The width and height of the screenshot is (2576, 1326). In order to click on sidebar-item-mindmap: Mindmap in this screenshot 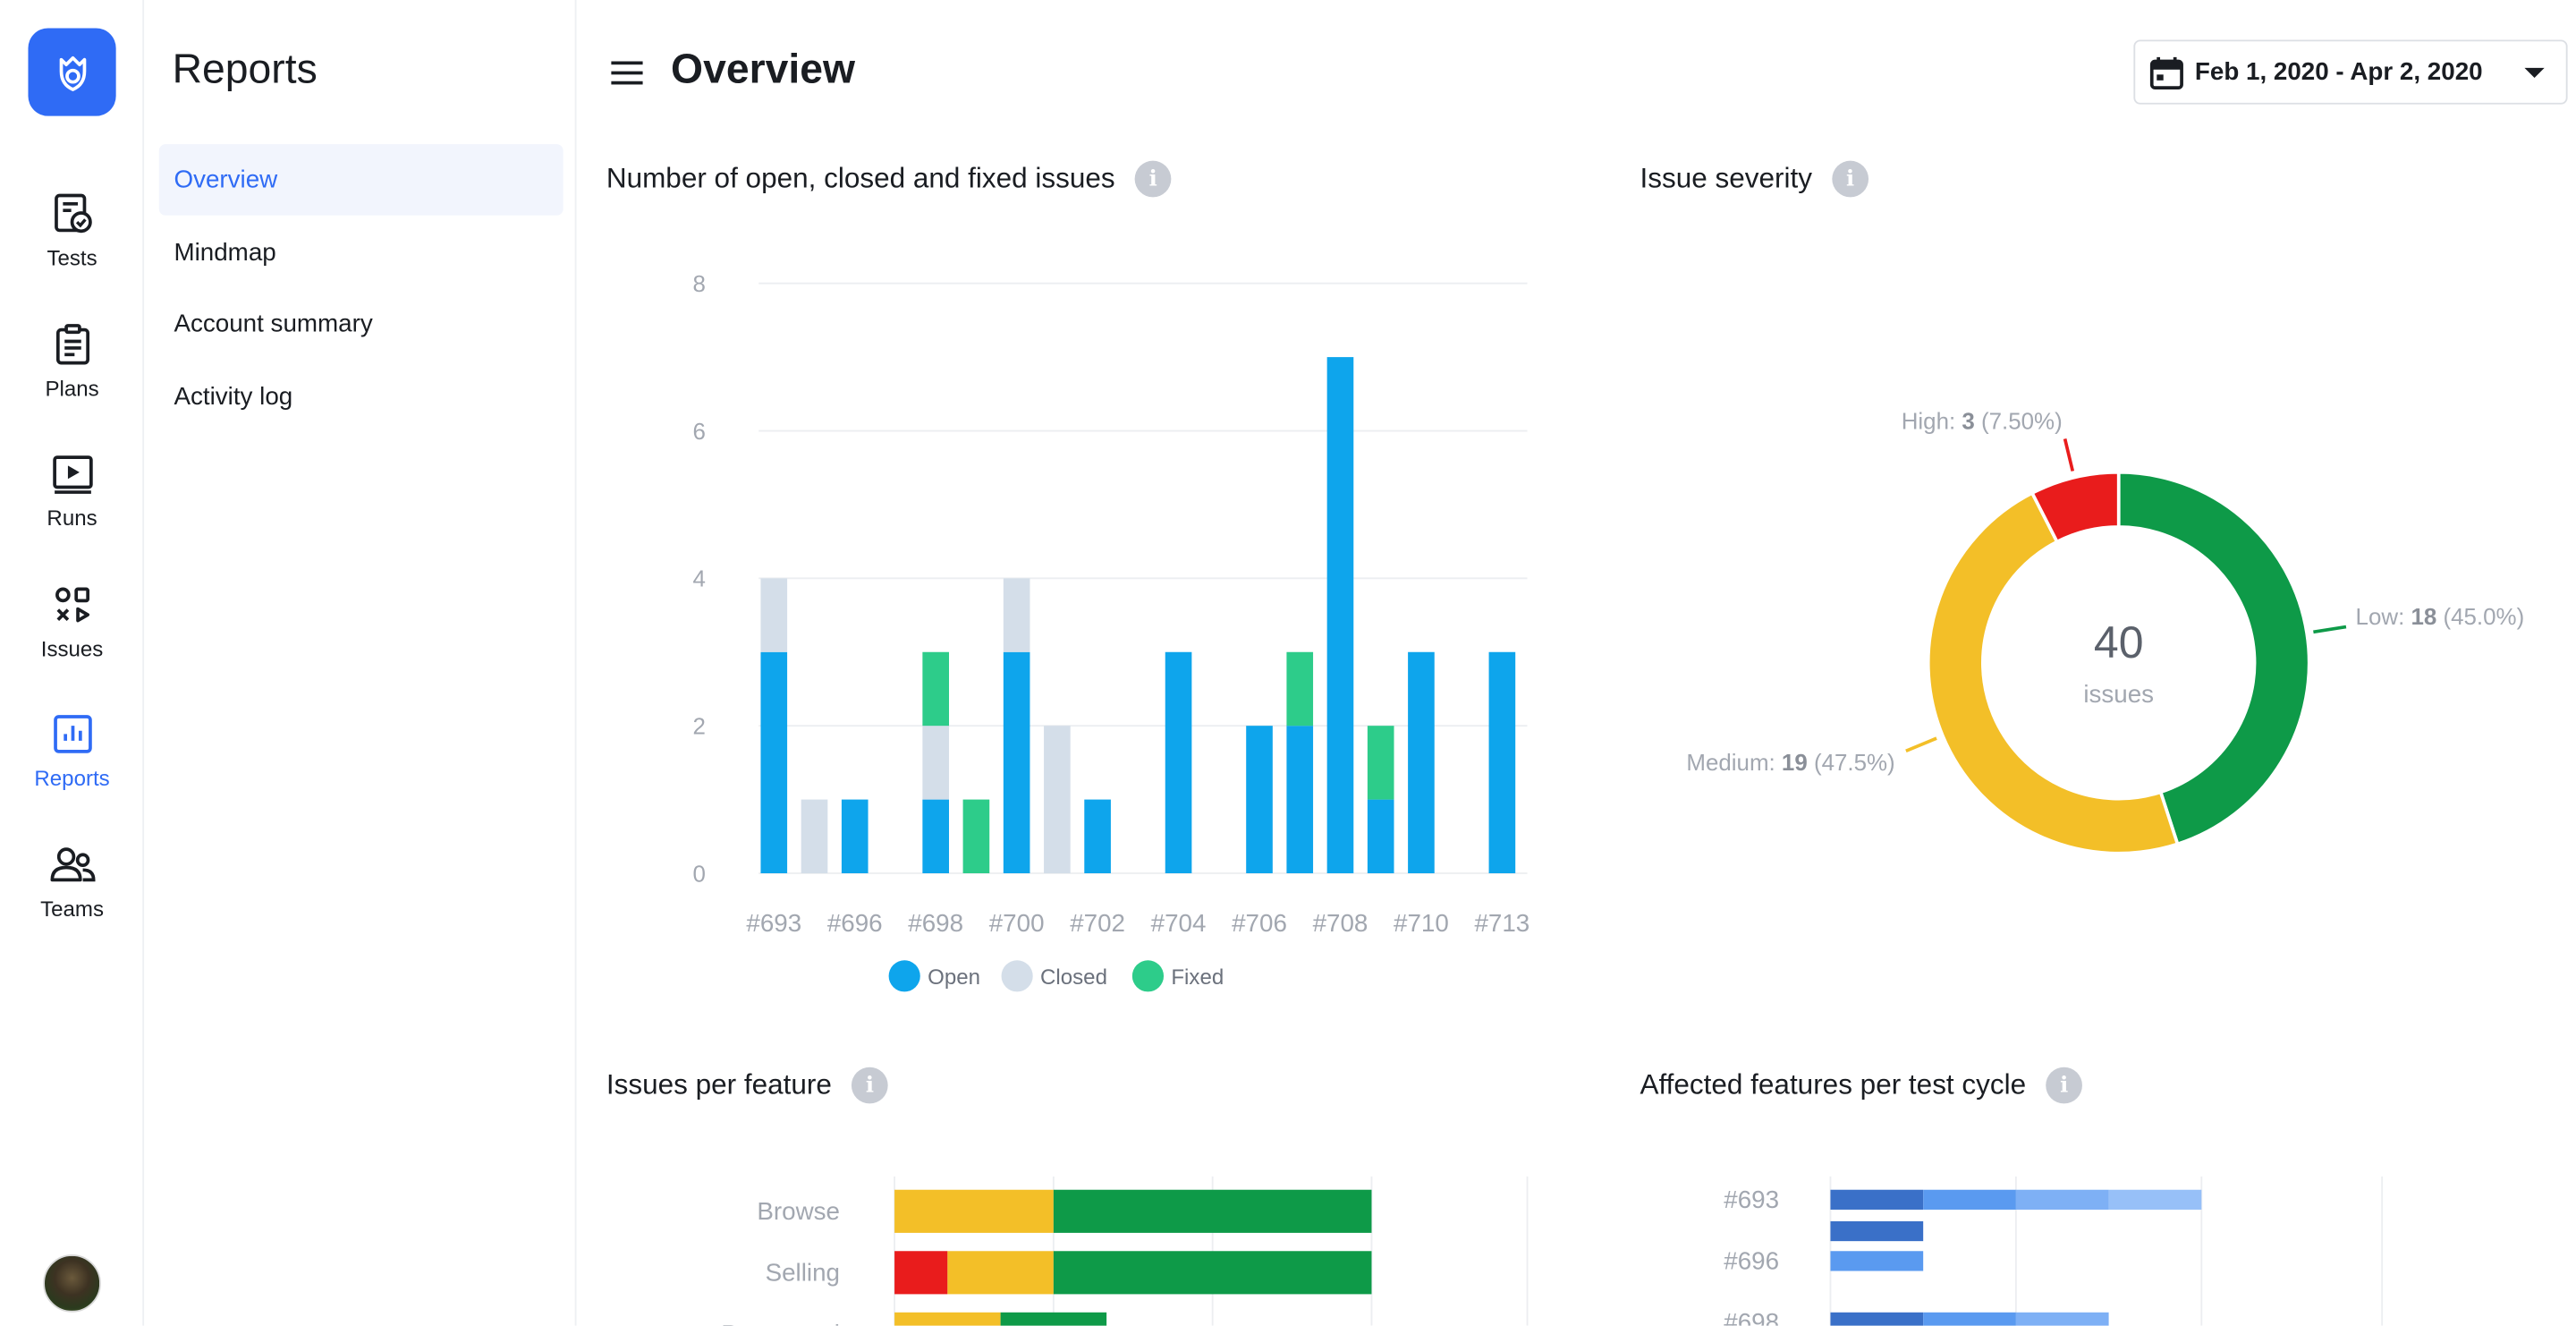, I will do `click(225, 253)`.